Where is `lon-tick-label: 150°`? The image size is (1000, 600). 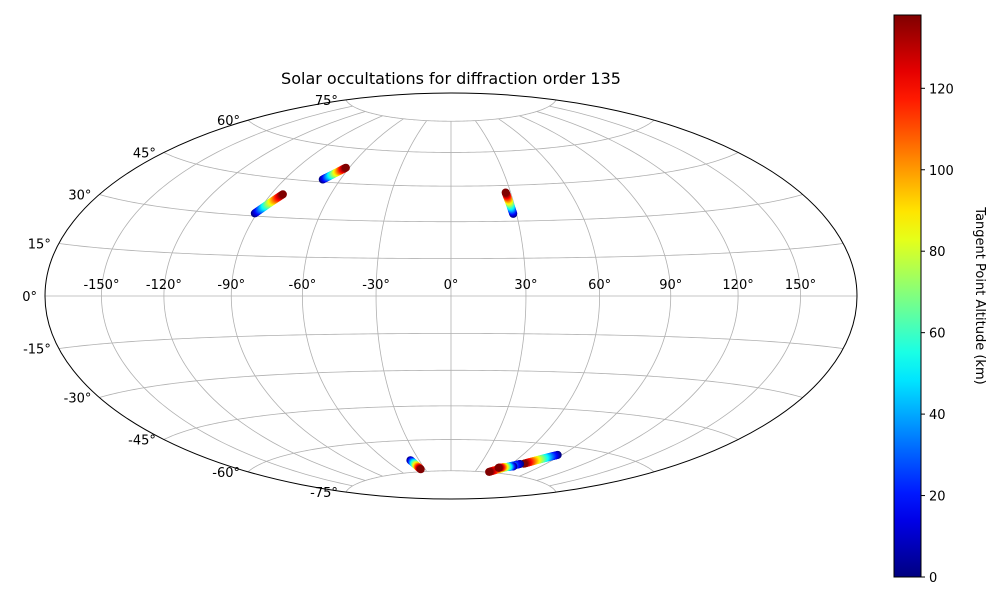
lon-tick-label: 150° is located at coordinates (800, 285).